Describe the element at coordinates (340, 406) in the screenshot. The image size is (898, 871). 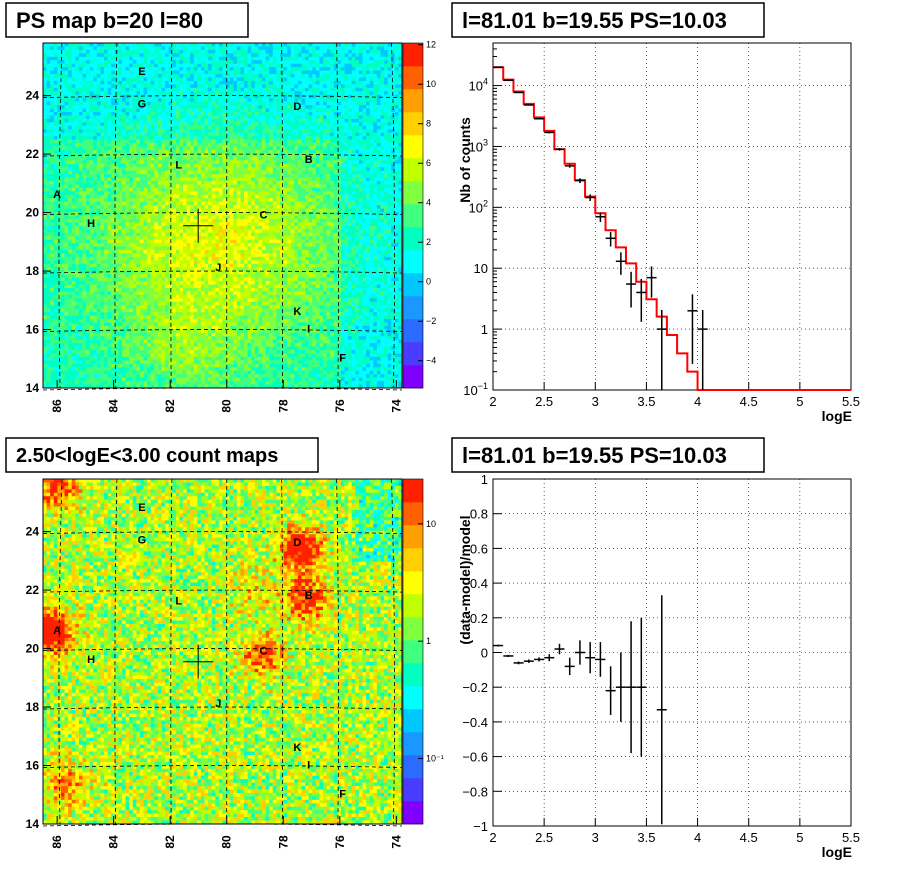
I see `x-tick-label: 76` at that location.